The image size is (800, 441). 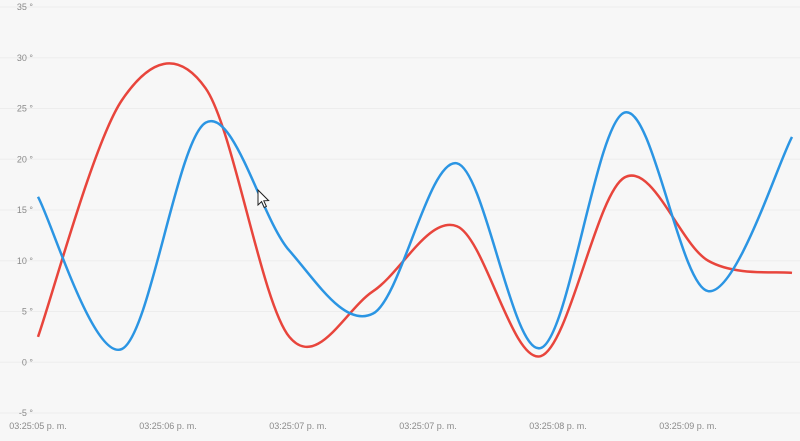 What do you see at coordinates (558, 426) in the screenshot?
I see `x-tick-label: 03:25:08 p. m.` at bounding box center [558, 426].